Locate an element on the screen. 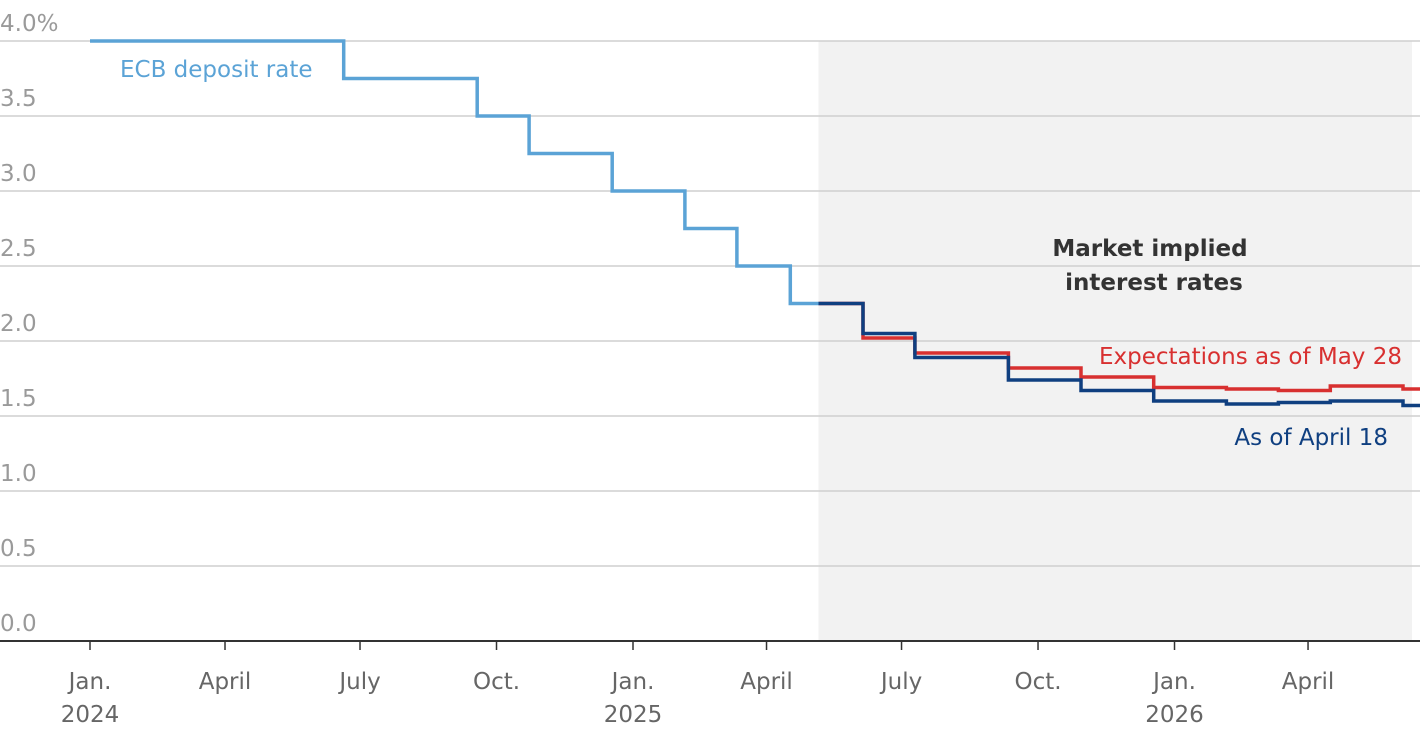 This screenshot has height=731, width=1420. shaded-region-label-line-2: interest rates is located at coordinates (1154, 283).